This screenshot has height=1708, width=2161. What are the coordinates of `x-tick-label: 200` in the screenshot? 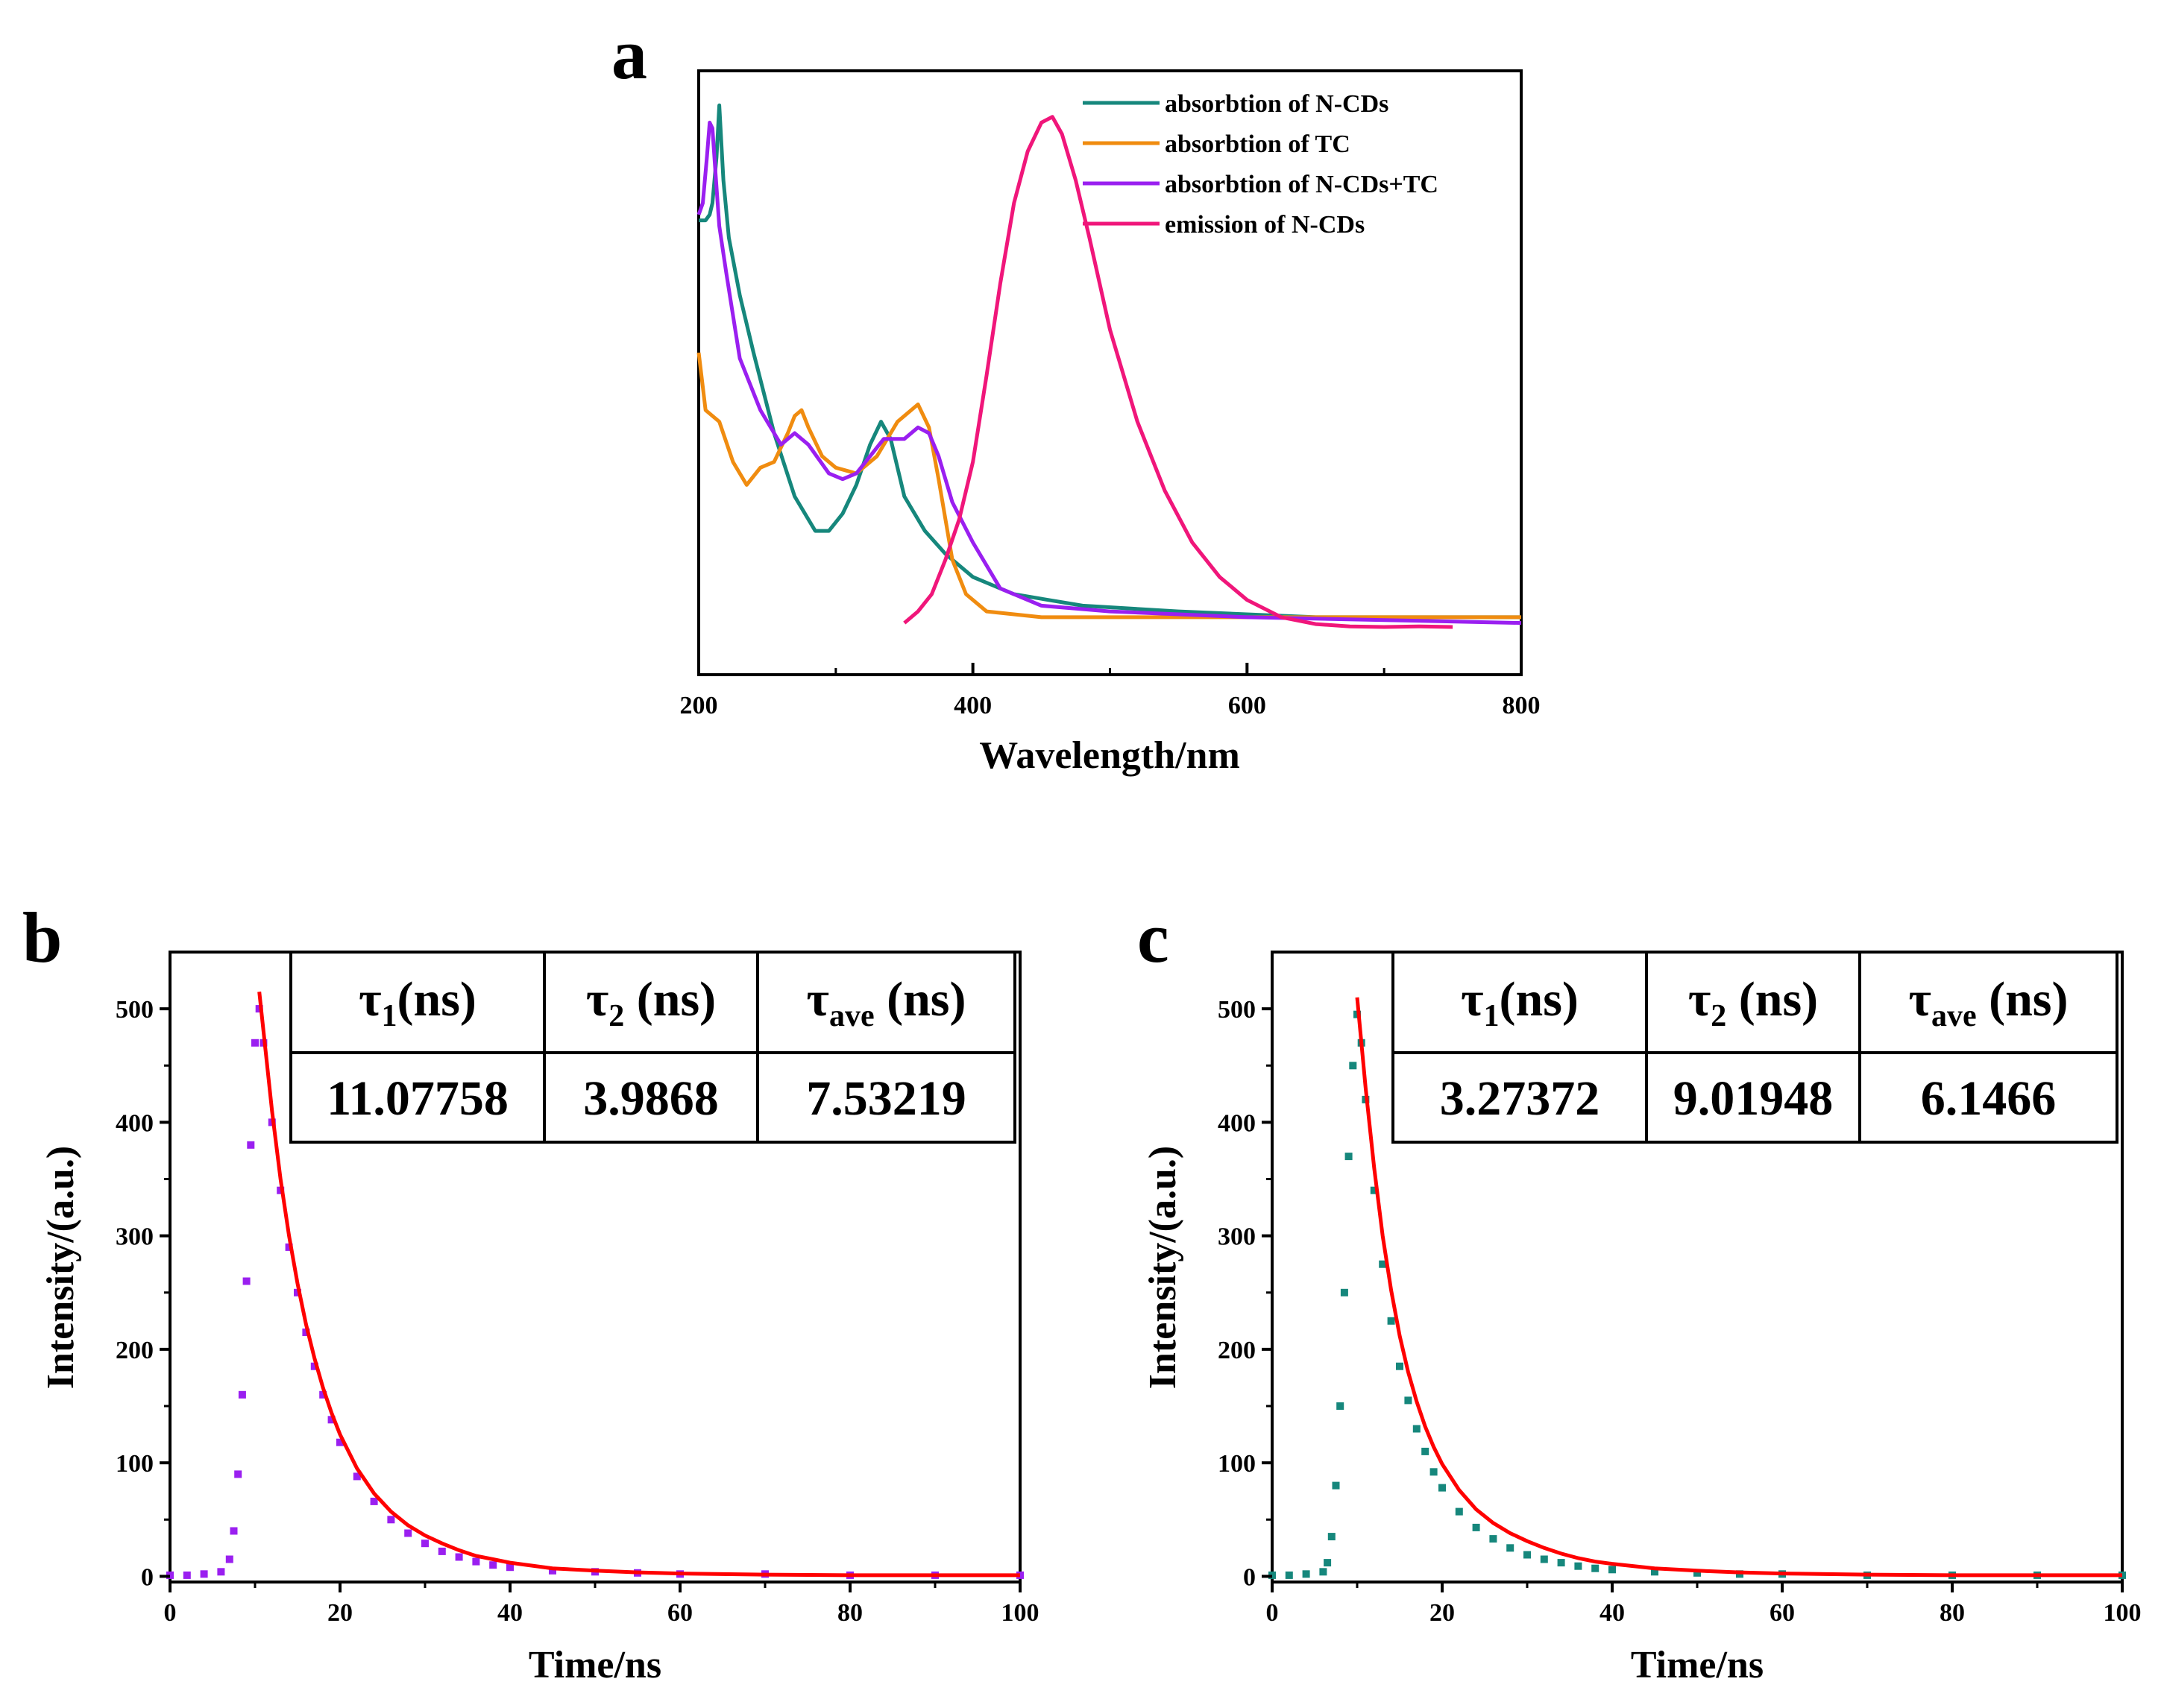 It's located at (699, 705).